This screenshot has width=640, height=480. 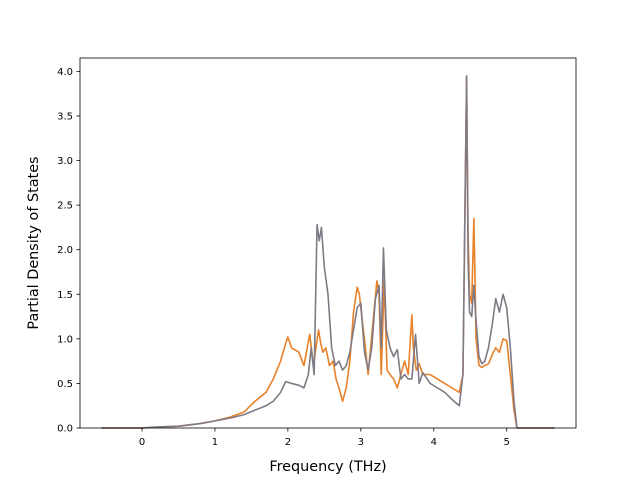 What do you see at coordinates (215, 442) in the screenshot?
I see `x-tick-label: 1` at bounding box center [215, 442].